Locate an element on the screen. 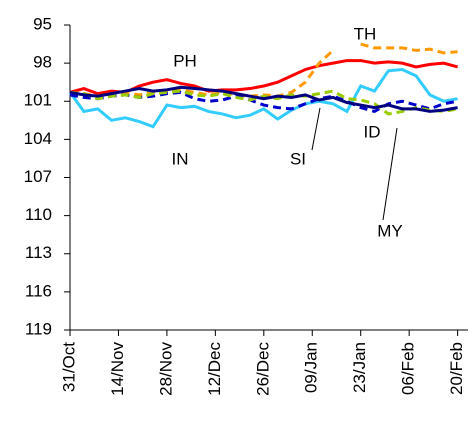 The width and height of the screenshot is (469, 423). series-label: ID is located at coordinates (372, 131).